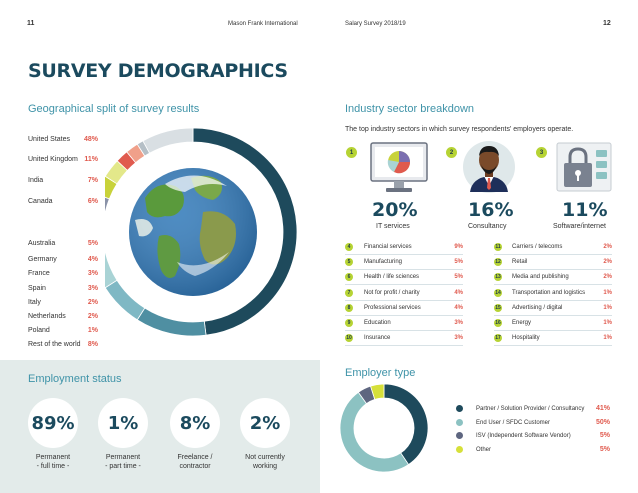 This screenshot has height=493, width=638. I want to click on page-title: SURVEY DEMOGRAPHICS, so click(158, 71).